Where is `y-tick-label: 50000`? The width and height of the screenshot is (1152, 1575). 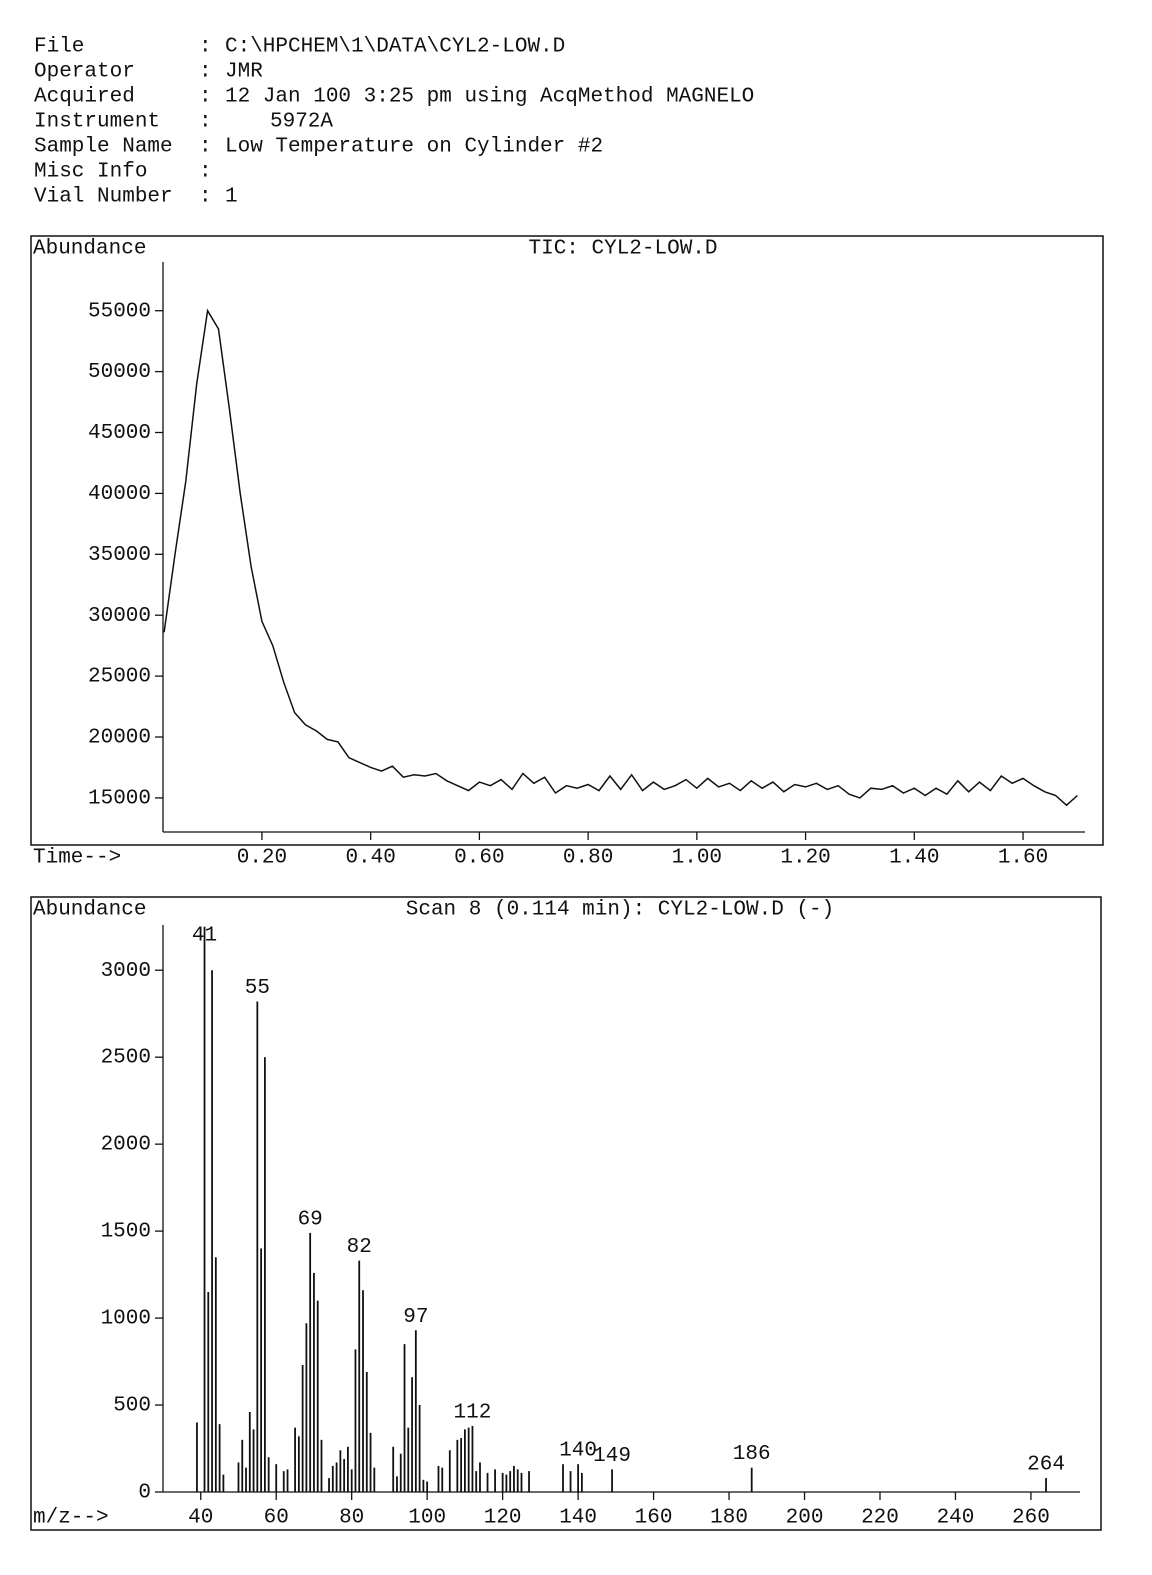 y-tick-label: 50000 is located at coordinates (119, 372).